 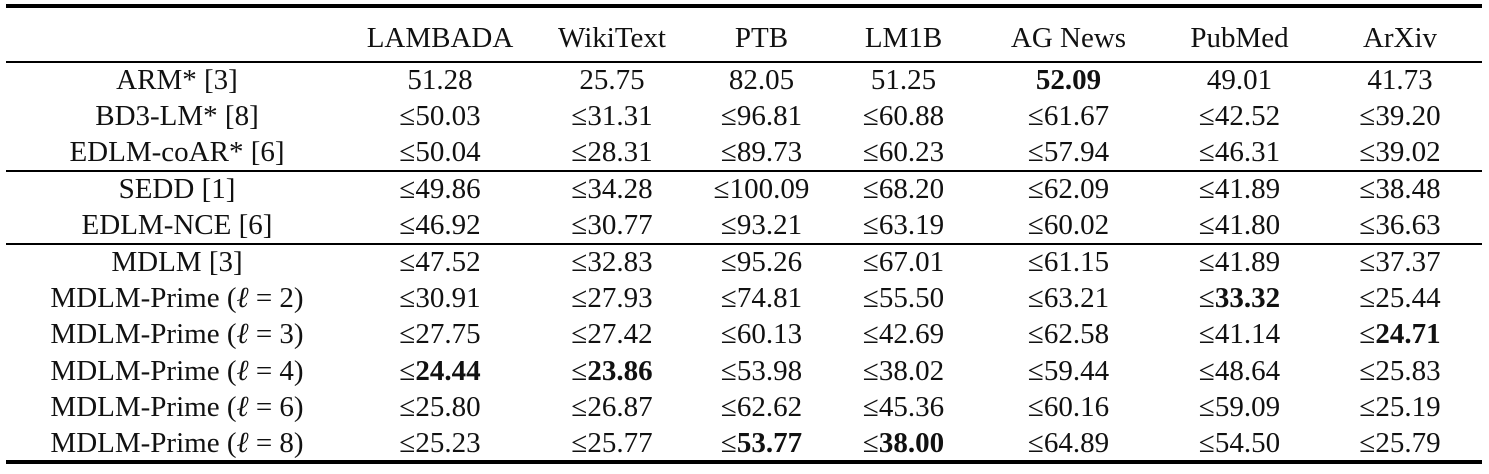 What do you see at coordinates (769, 298) in the screenshot?
I see `value: 74.81` at bounding box center [769, 298].